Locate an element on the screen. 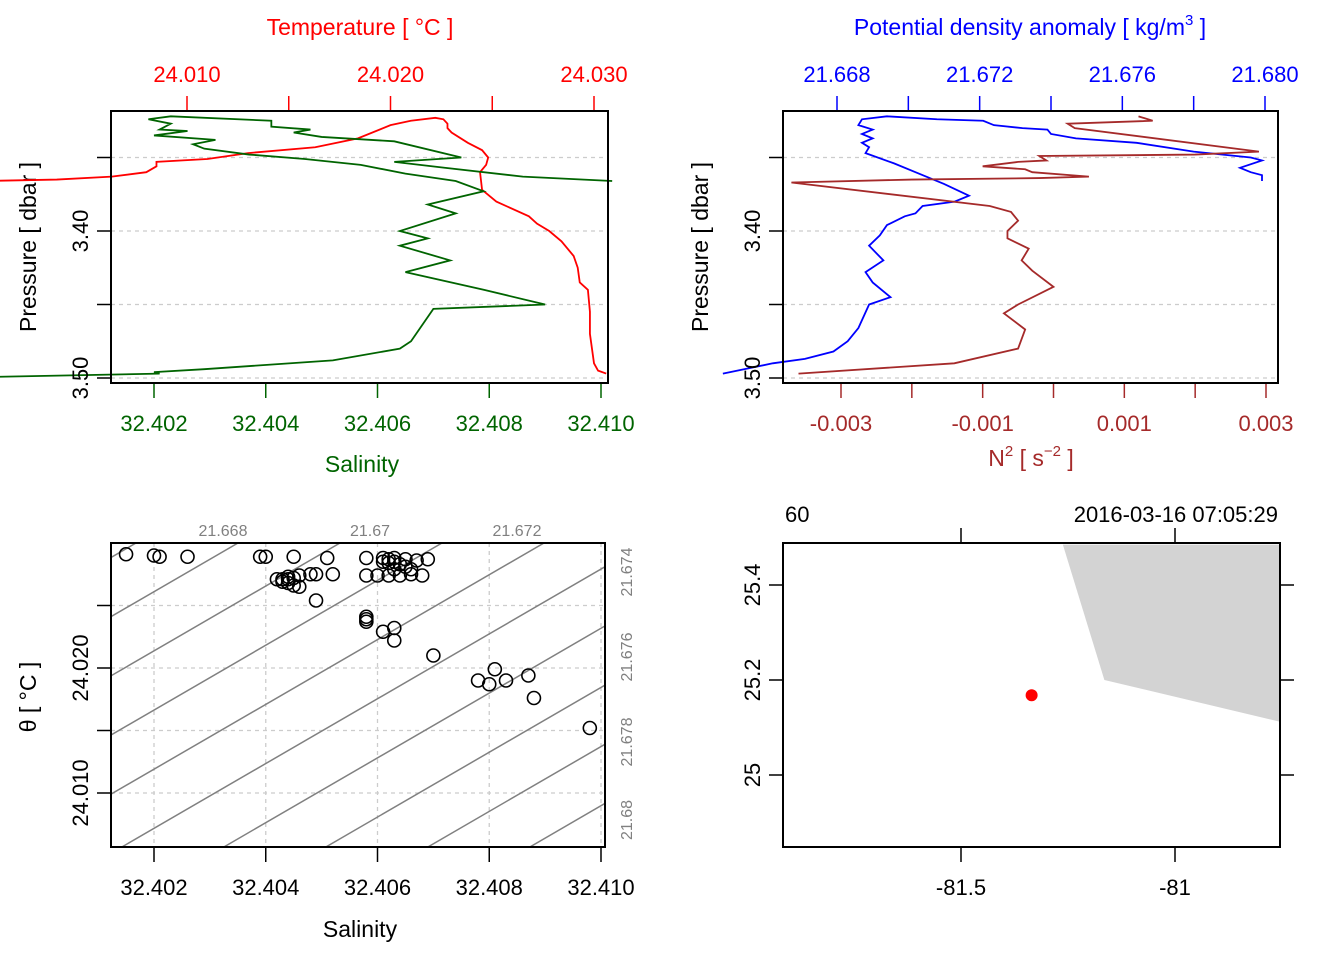 The width and height of the screenshot is (1344, 960). contour-label-right: 21.674 is located at coordinates (627, 571).